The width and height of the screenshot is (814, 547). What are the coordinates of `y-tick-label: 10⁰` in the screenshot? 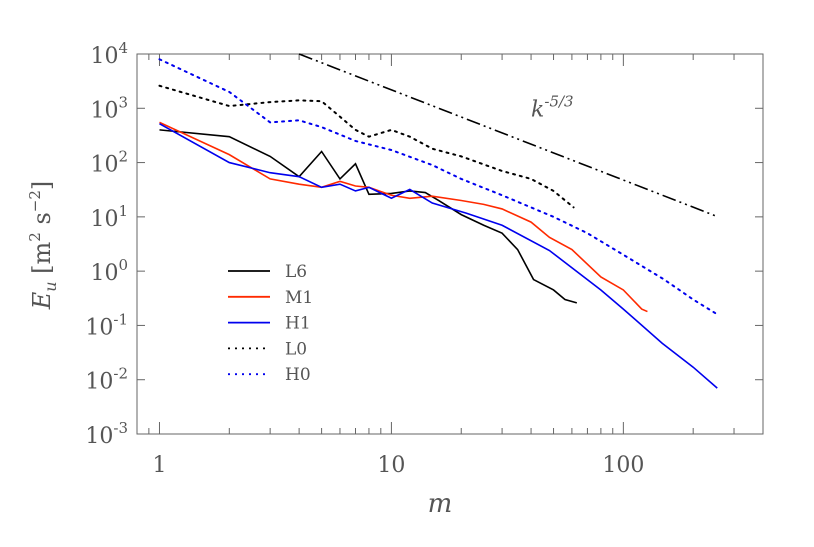 It's located at (109, 271).